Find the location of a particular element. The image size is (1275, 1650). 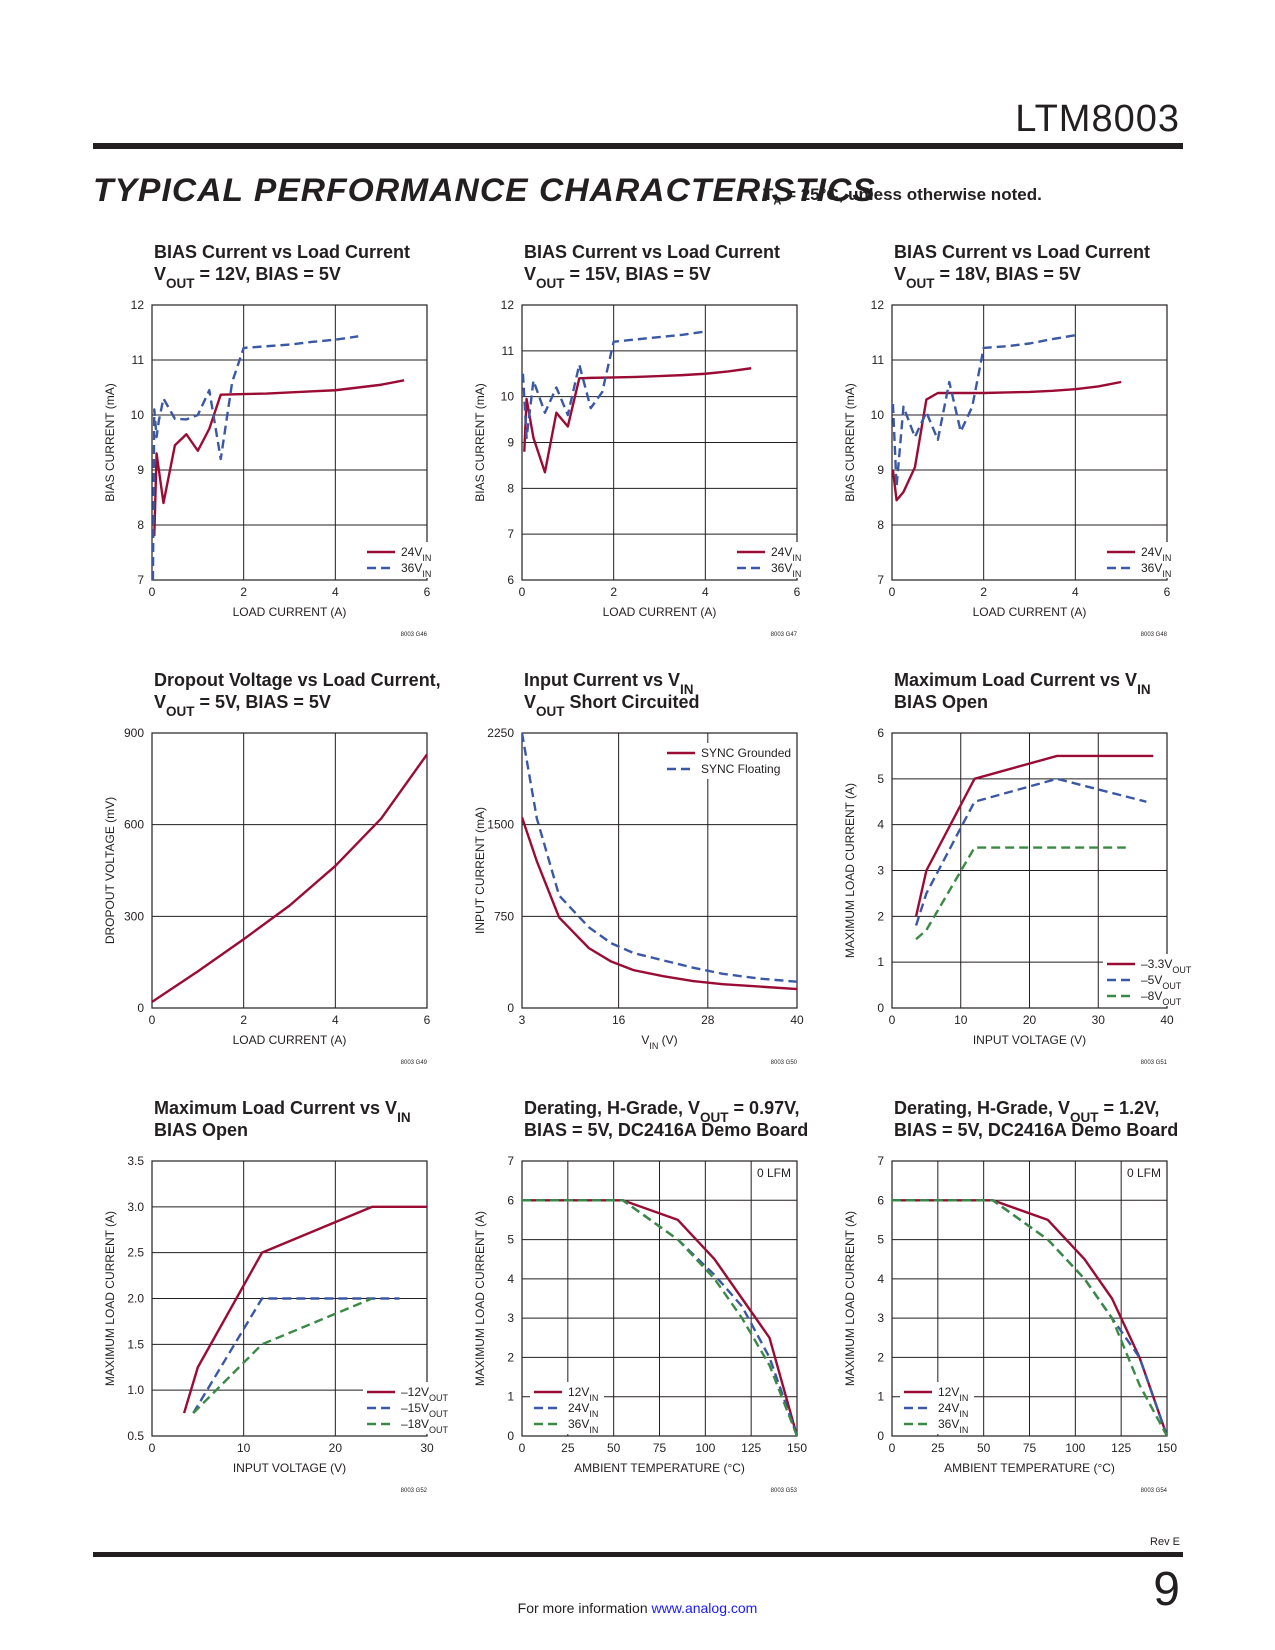

x-tick-label: 30 is located at coordinates (427, 1448).